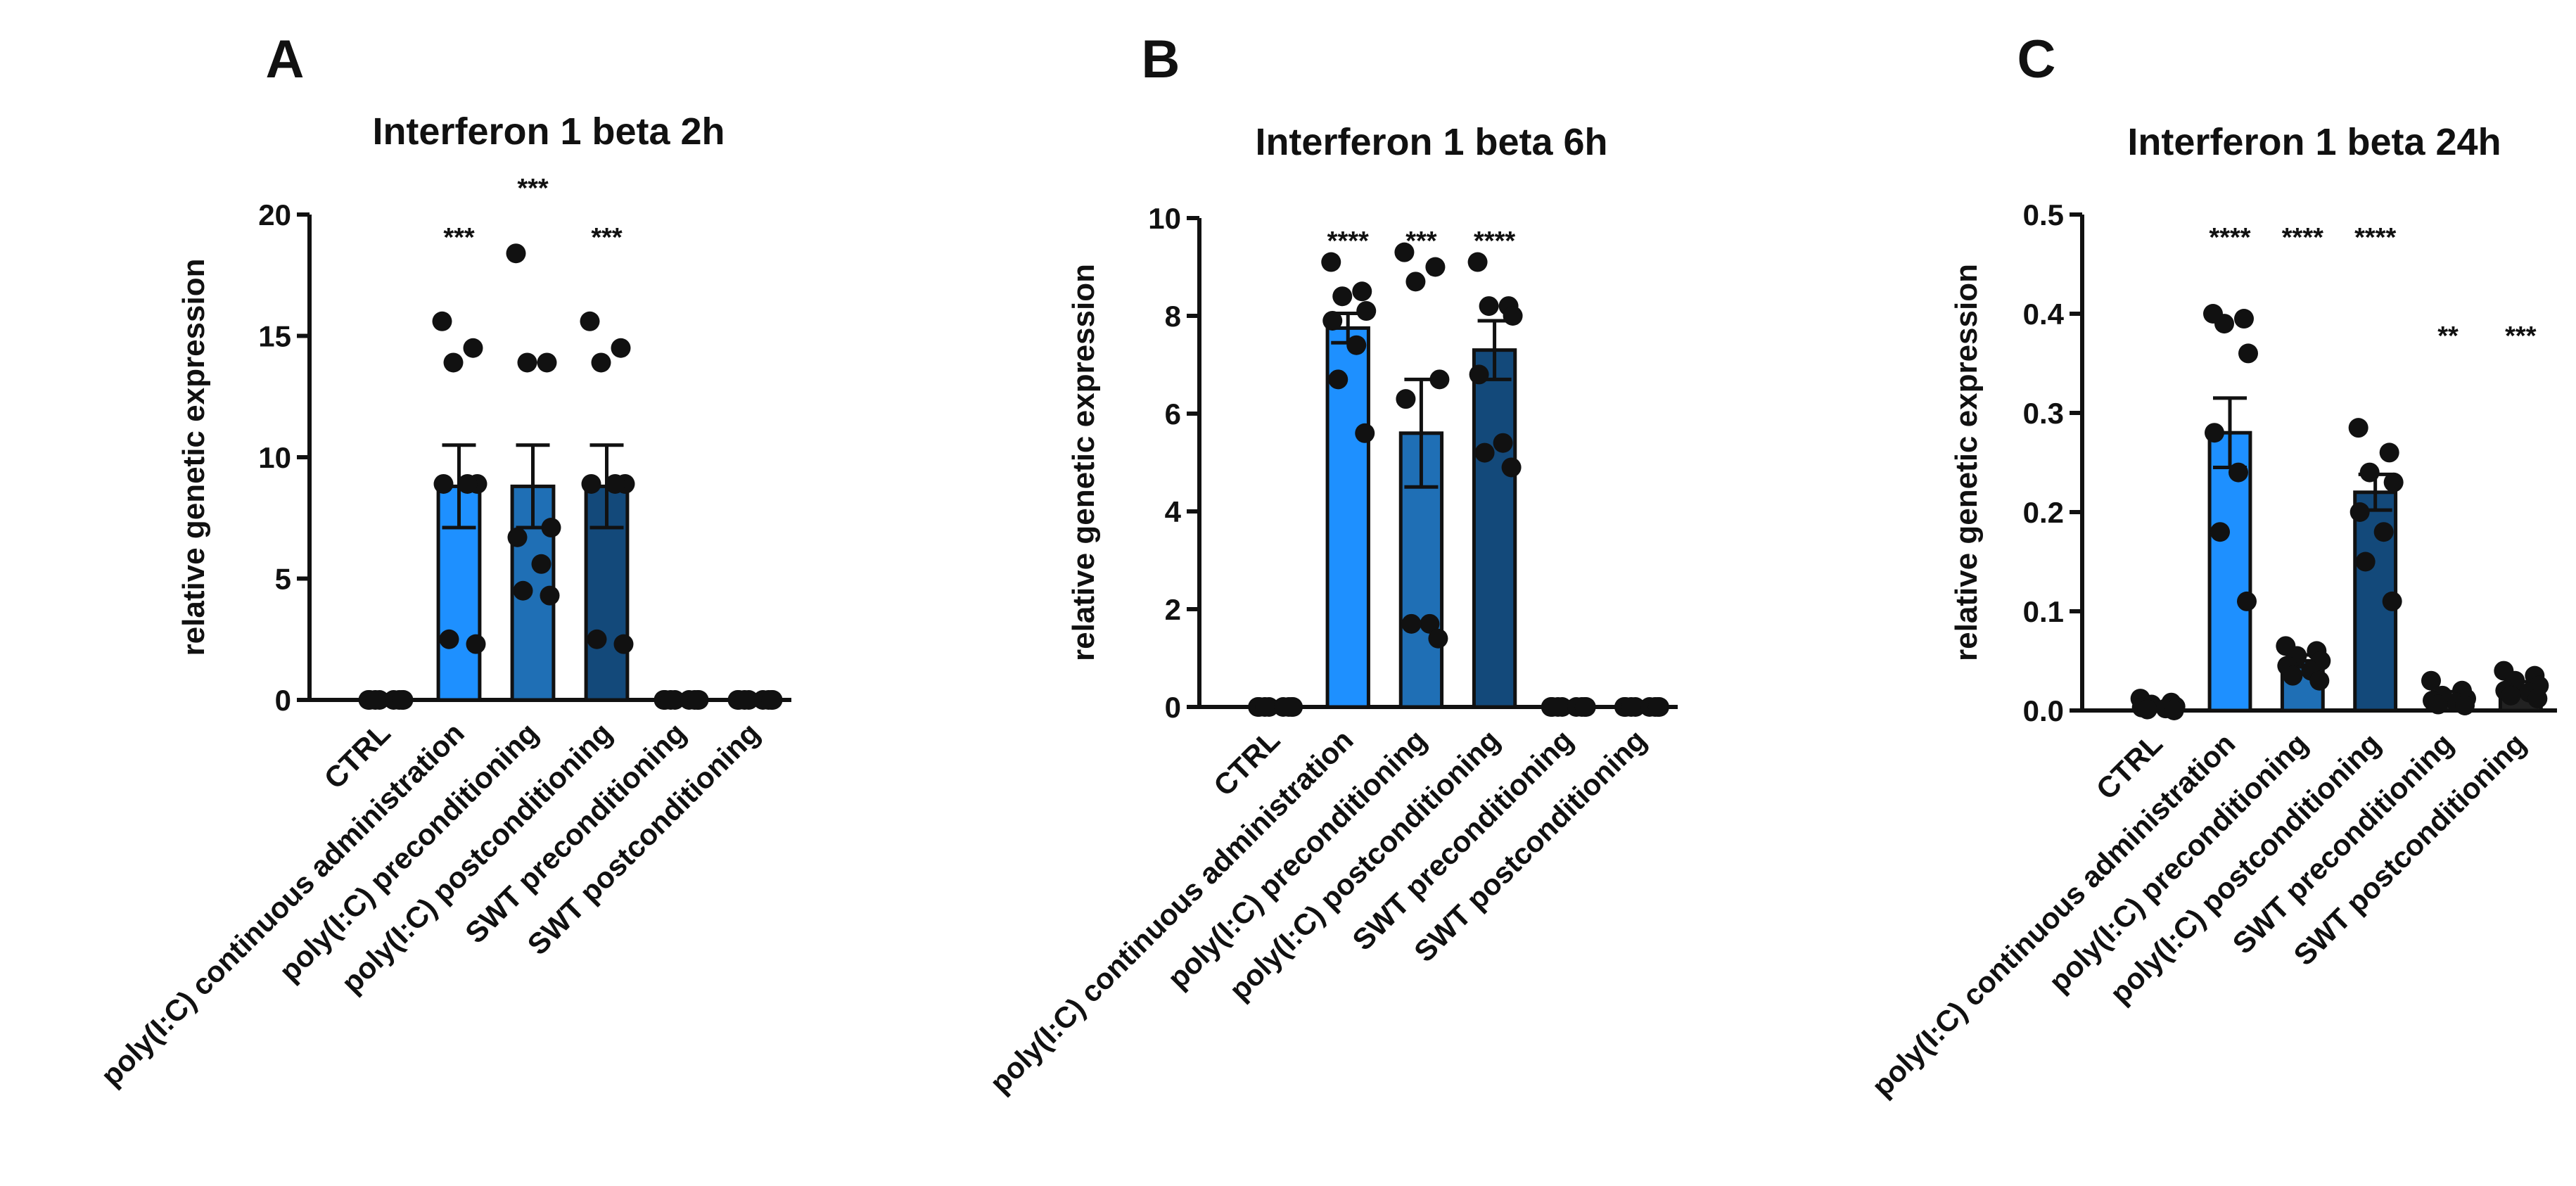 The height and width of the screenshot is (1186, 2576). I want to click on y-tick-label: 4, so click(1173, 511).